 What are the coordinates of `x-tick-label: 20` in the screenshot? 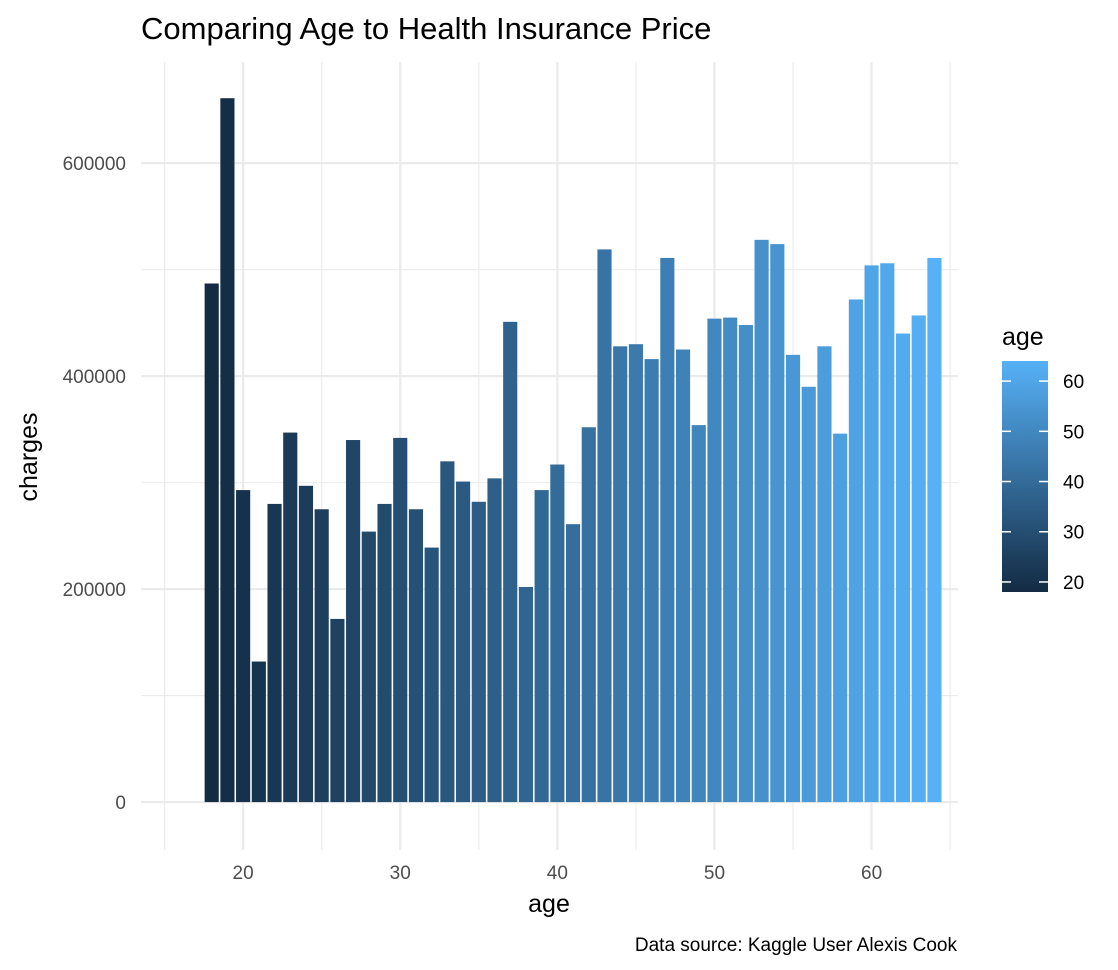 It's located at (243, 873).